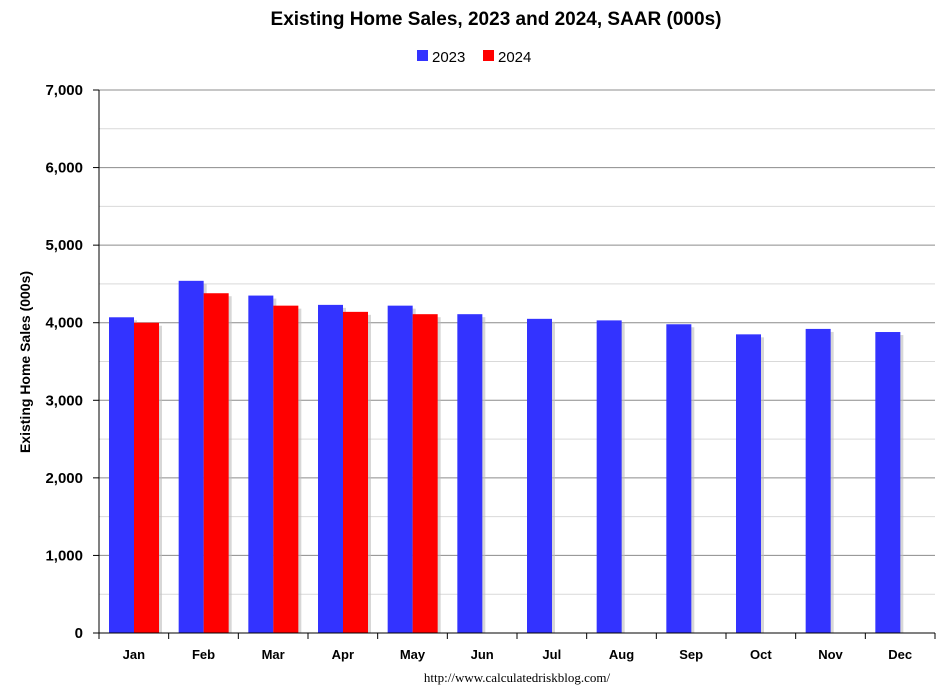 This screenshot has width=943, height=700. I want to click on bar-2023-mar, so click(261, 464).